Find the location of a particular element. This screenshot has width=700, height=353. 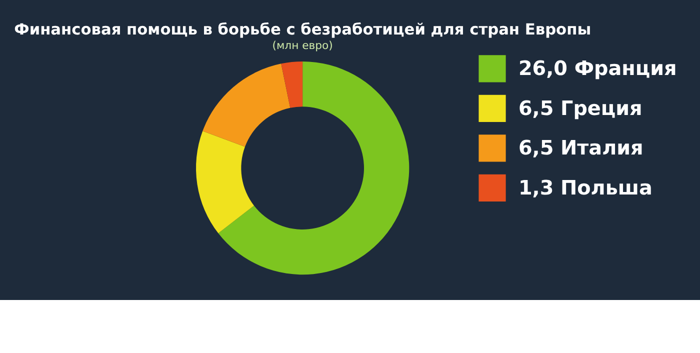

legend-label: 6,5 Италия is located at coordinates (581, 148).